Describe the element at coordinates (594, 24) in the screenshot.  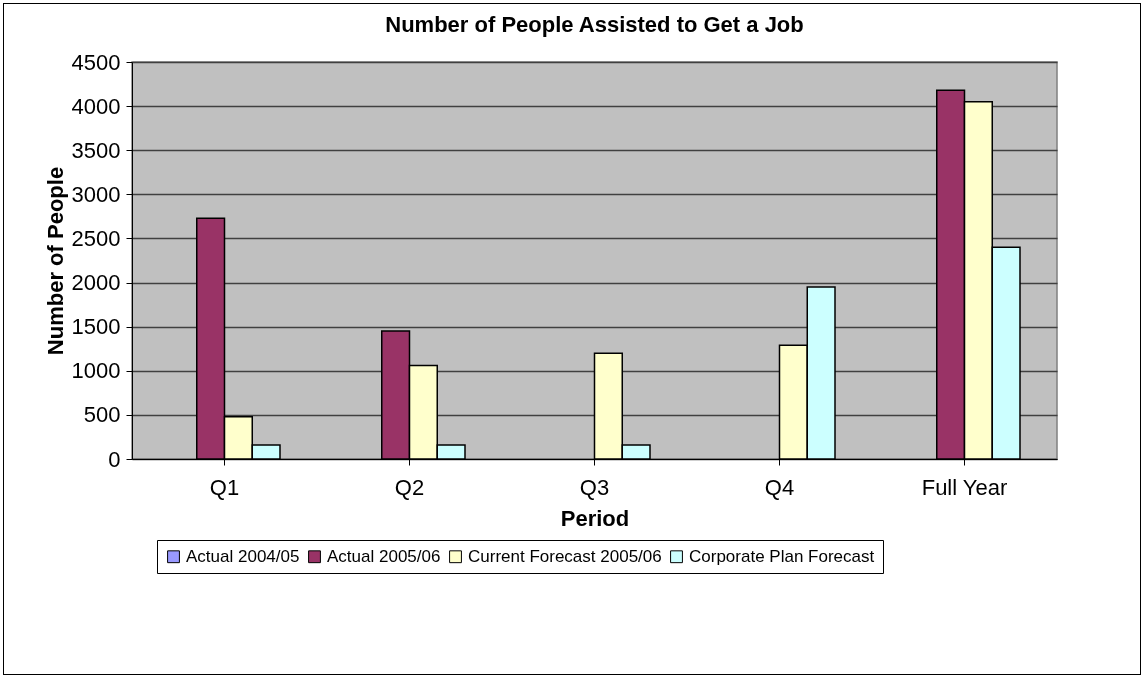
I see `chart-title: Number of People Assisted to Get a Job` at that location.